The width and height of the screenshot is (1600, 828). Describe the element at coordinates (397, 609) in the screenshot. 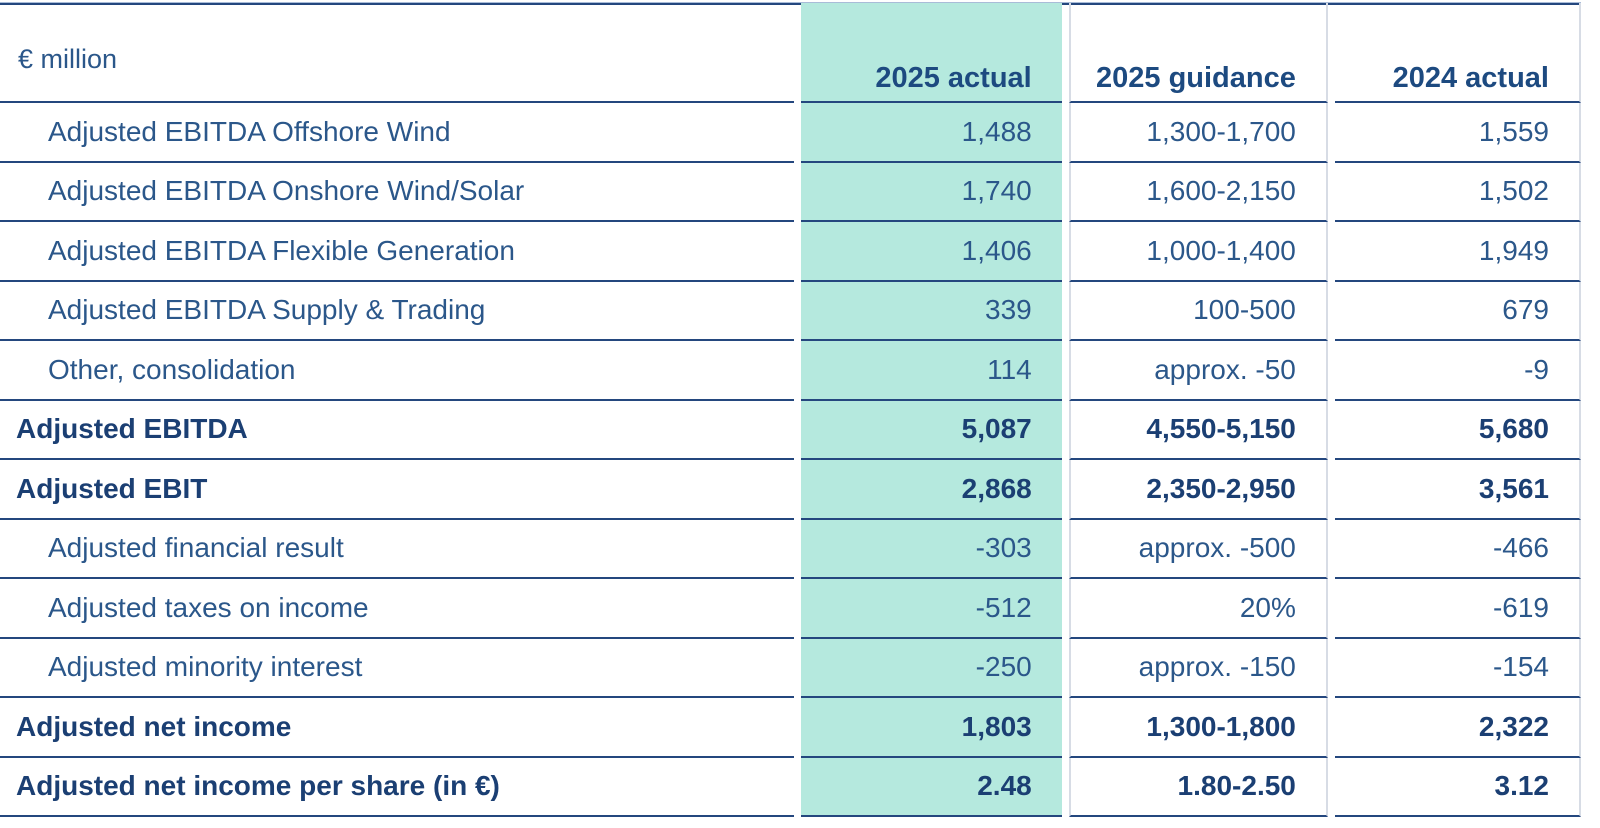

I see `row-label: Adjusted taxes on income` at that location.